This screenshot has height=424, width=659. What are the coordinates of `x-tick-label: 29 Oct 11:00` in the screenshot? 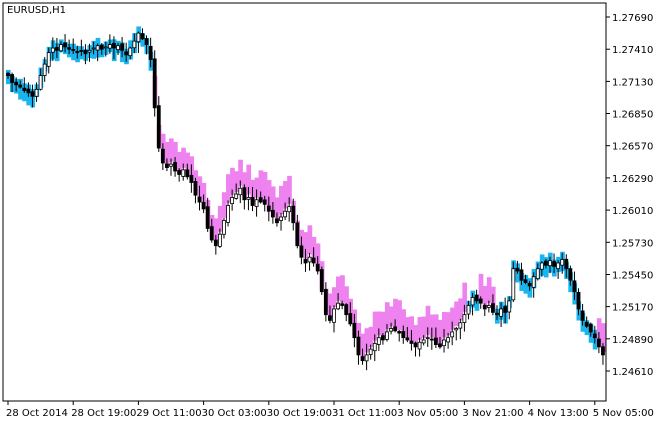 It's located at (168, 413).